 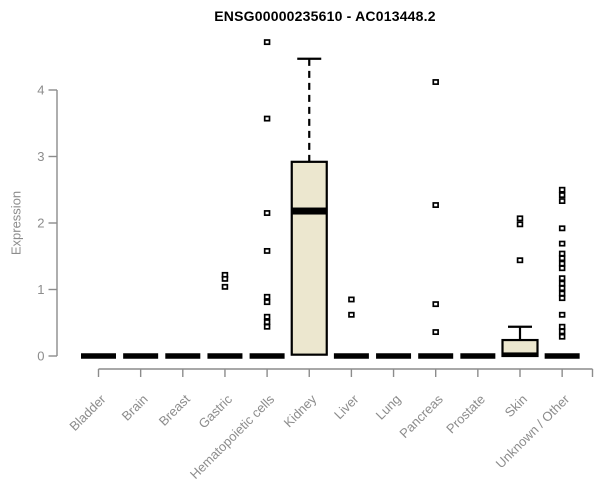 I want to click on box-hematopoietic-cells, so click(x=267, y=199).